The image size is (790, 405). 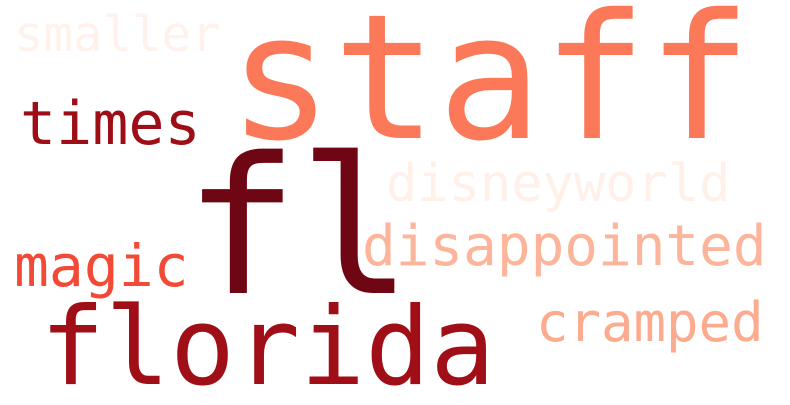 I want to click on word-disappointed: disappointed, so click(x=564, y=246).